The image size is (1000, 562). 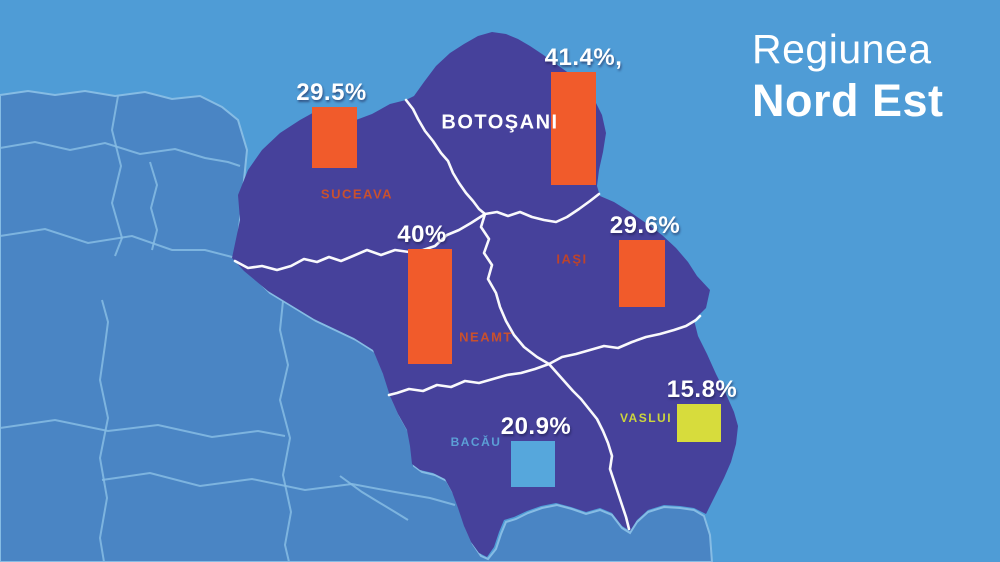 I want to click on suceava-value-label: 29.5%, so click(x=331, y=92).